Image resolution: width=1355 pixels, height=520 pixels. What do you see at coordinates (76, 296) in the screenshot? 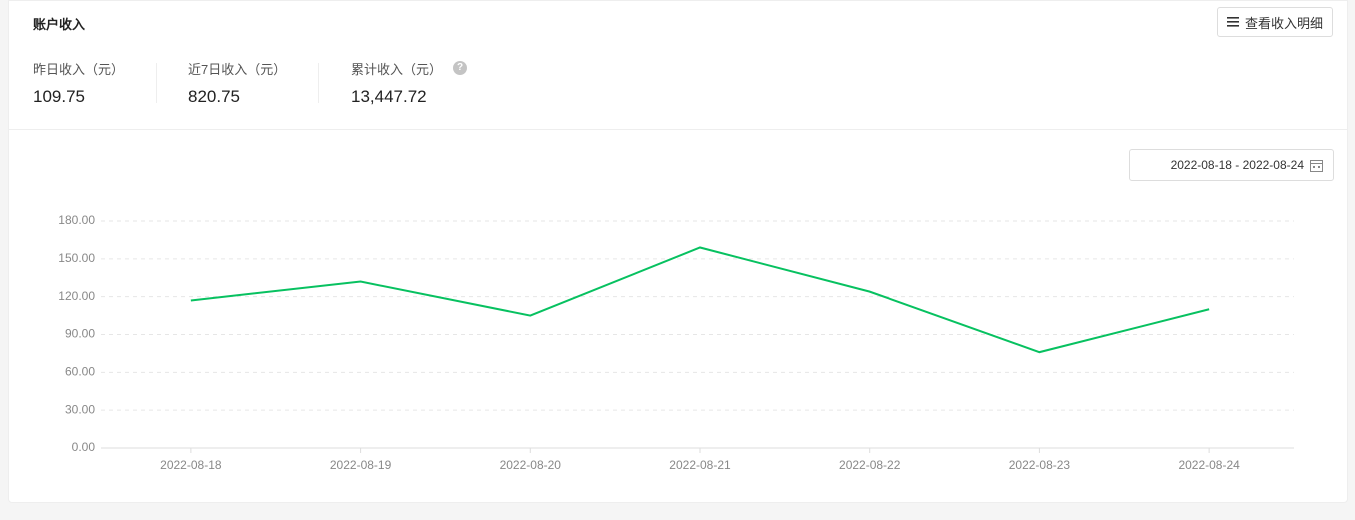
I see `y-tick-label: 120.00` at bounding box center [76, 296].